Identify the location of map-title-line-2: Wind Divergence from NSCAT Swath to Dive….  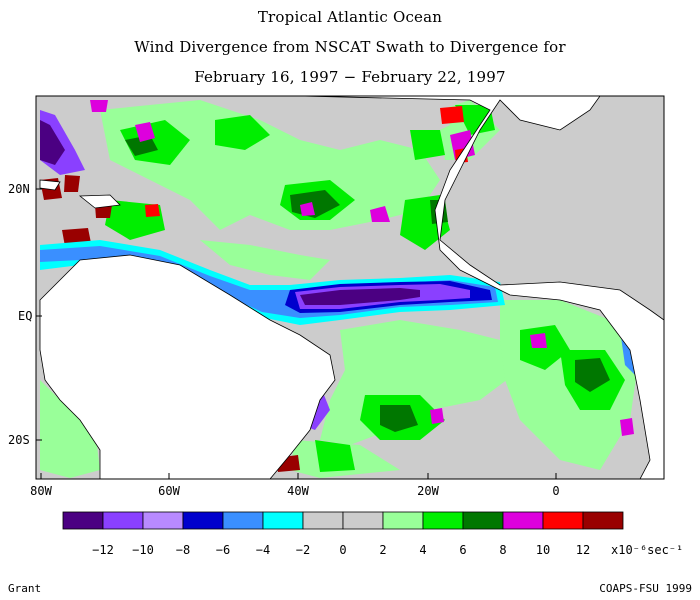
(350, 47).